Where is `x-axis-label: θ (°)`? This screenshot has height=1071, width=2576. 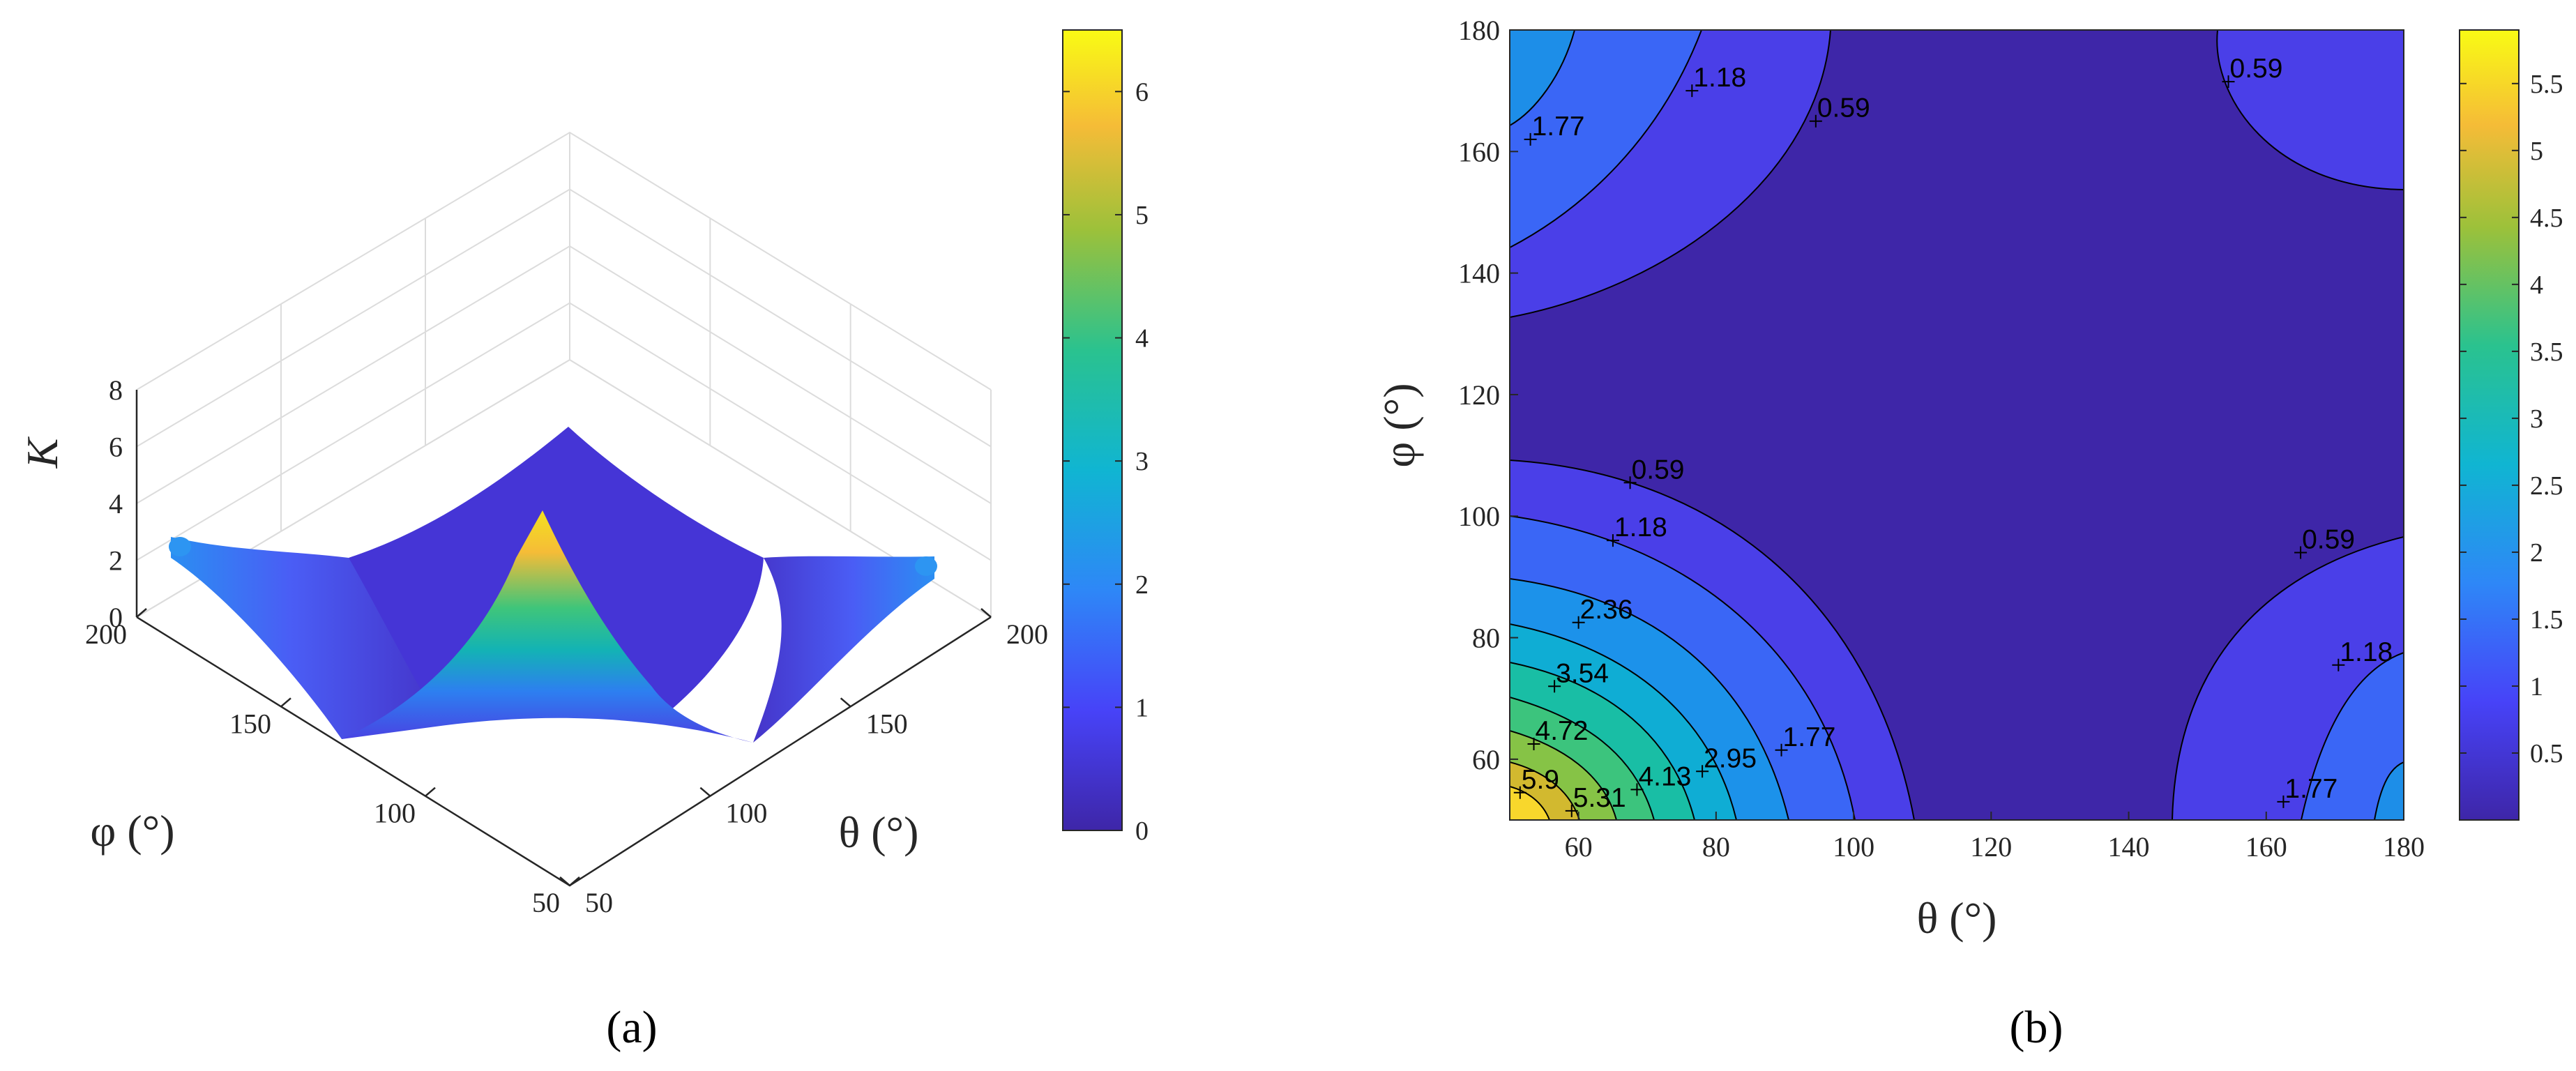 x-axis-label: θ (°) is located at coordinates (879, 832).